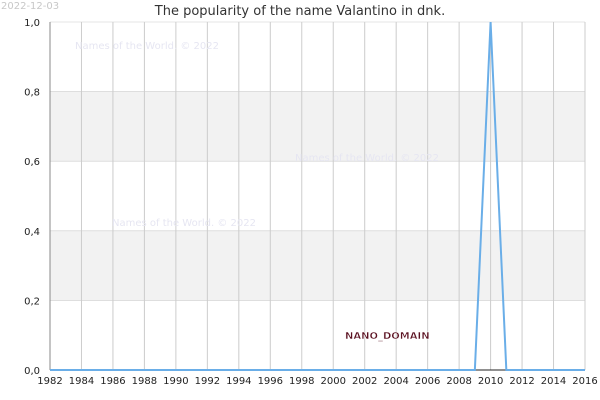 The image size is (600, 400). What do you see at coordinates (367, 158) in the screenshot?
I see `watermark-2: Names of the World. © 2022` at bounding box center [367, 158].